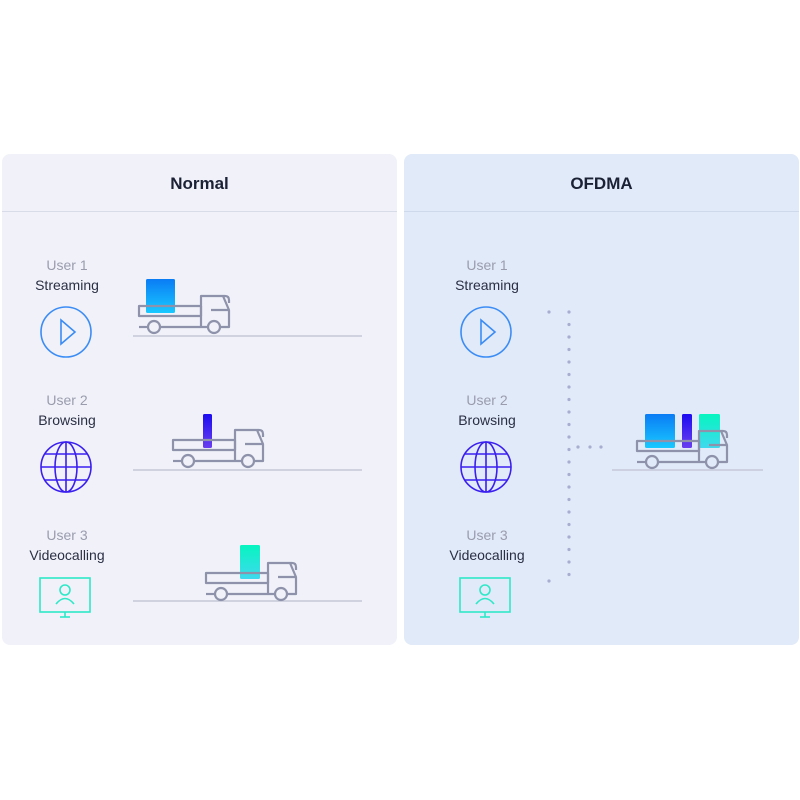 This screenshot has width=800, height=800. What do you see at coordinates (199, 183) in the screenshot?
I see `panel-title: Normal` at bounding box center [199, 183].